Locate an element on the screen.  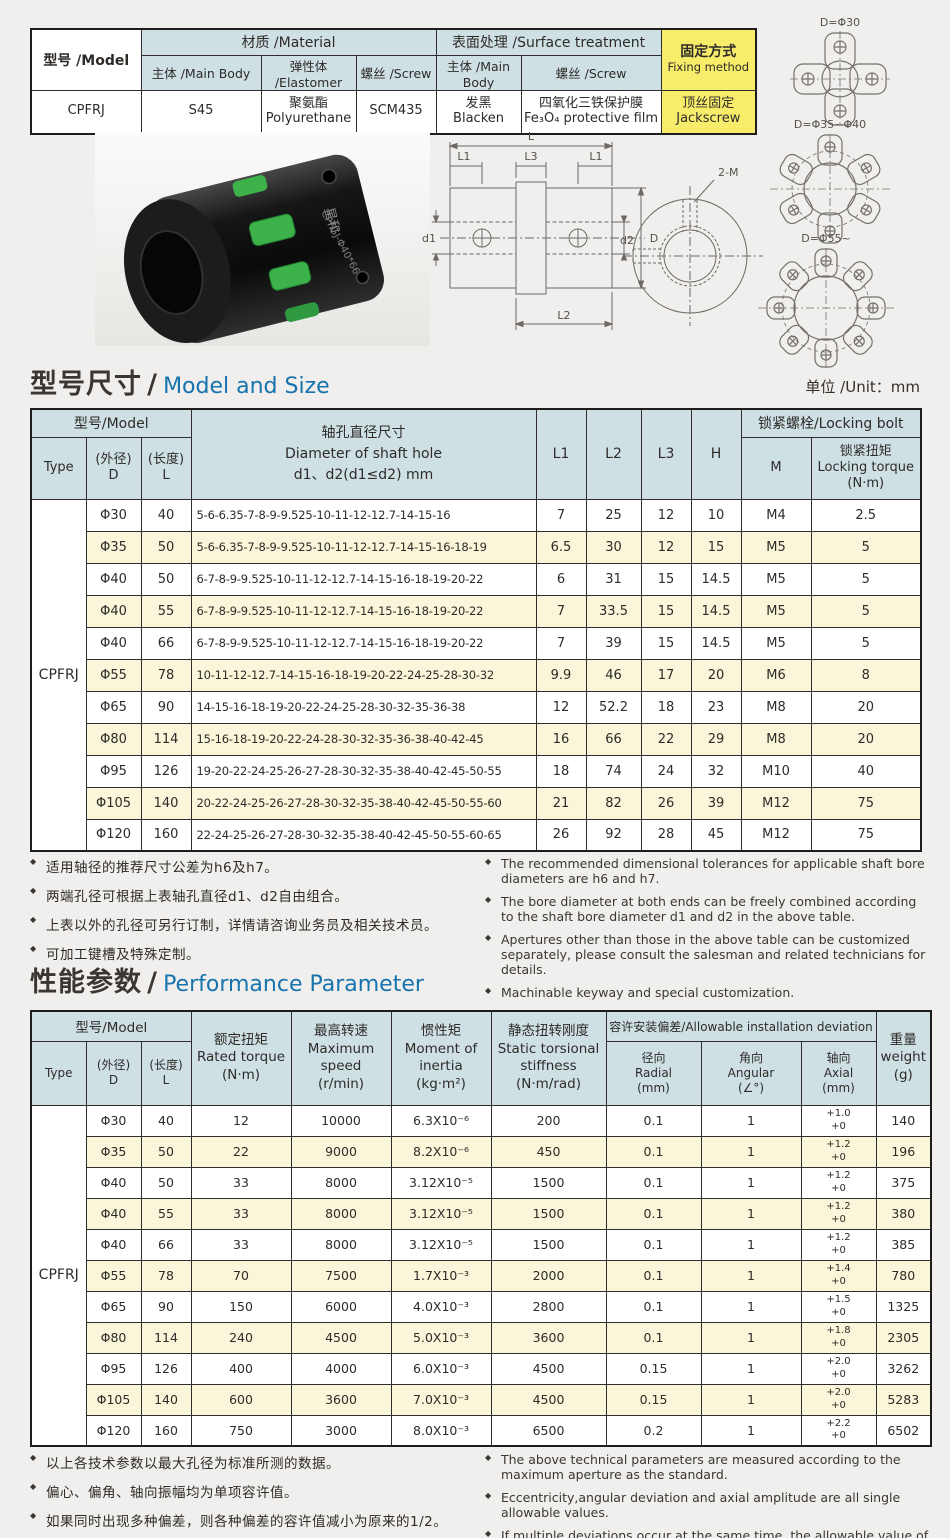
t2-type-header: Type is located at coordinates (58, 1073).